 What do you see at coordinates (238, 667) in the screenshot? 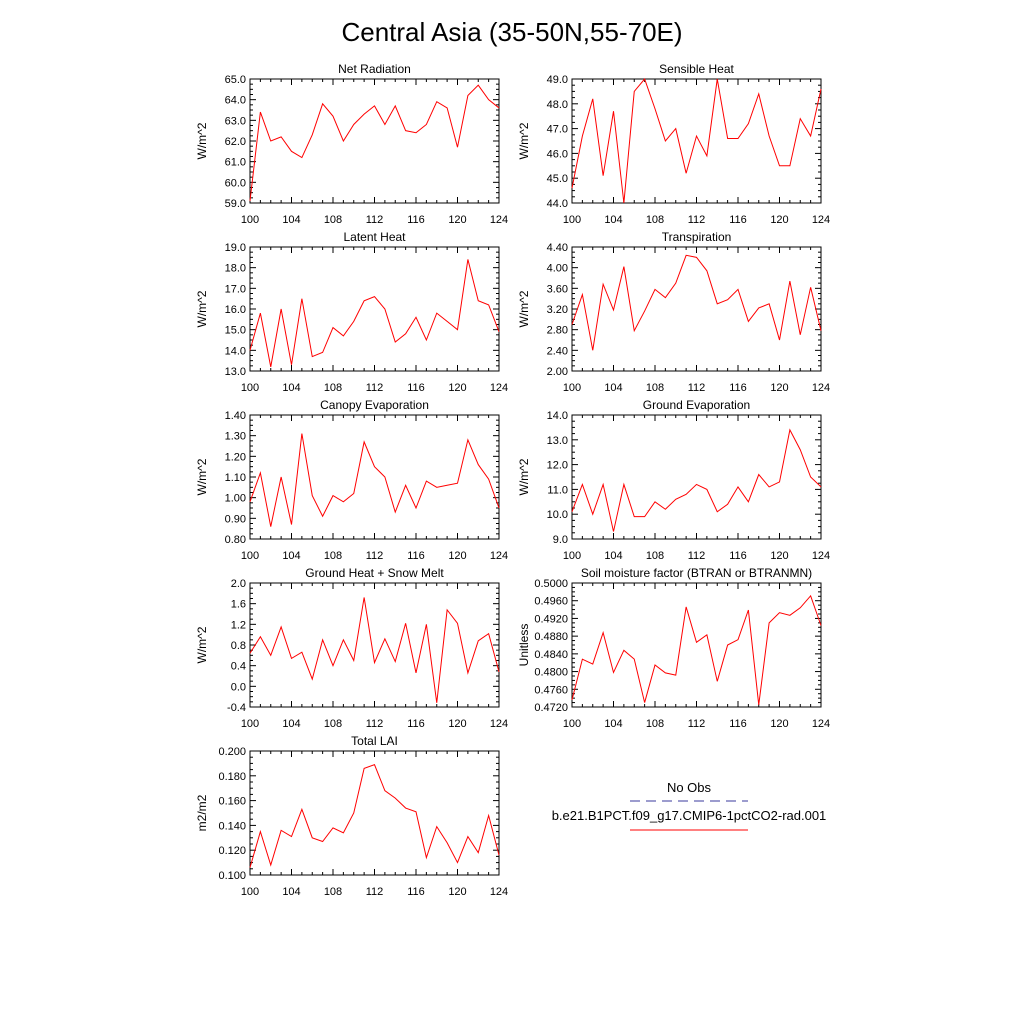
I see `y-tick-label: 0.4` at bounding box center [238, 667].